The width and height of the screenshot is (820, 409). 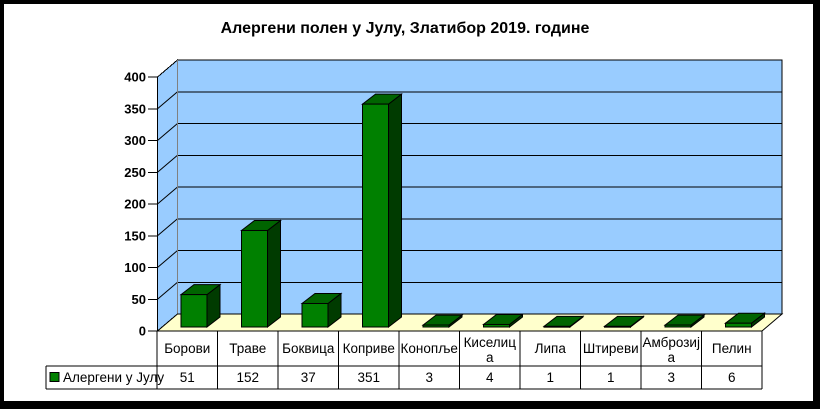 What do you see at coordinates (496, 325) in the screenshot?
I see `bar-5-front-face` at bounding box center [496, 325].